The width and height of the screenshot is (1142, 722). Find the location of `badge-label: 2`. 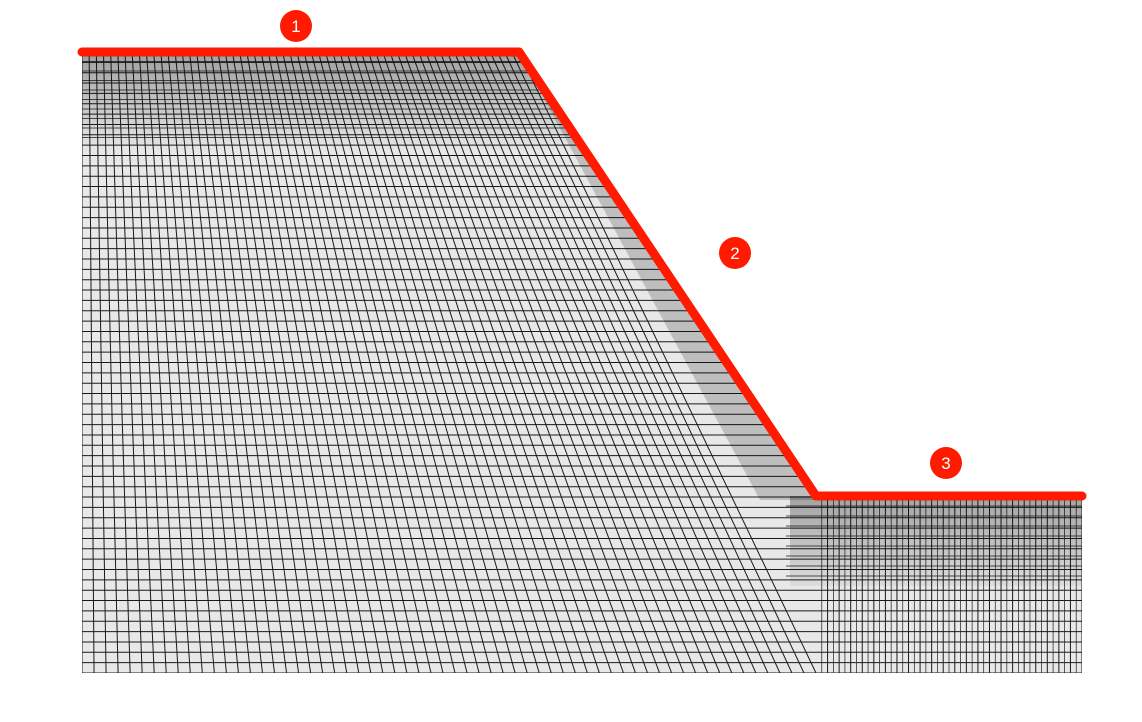

badge-label: 2 is located at coordinates (734, 253).